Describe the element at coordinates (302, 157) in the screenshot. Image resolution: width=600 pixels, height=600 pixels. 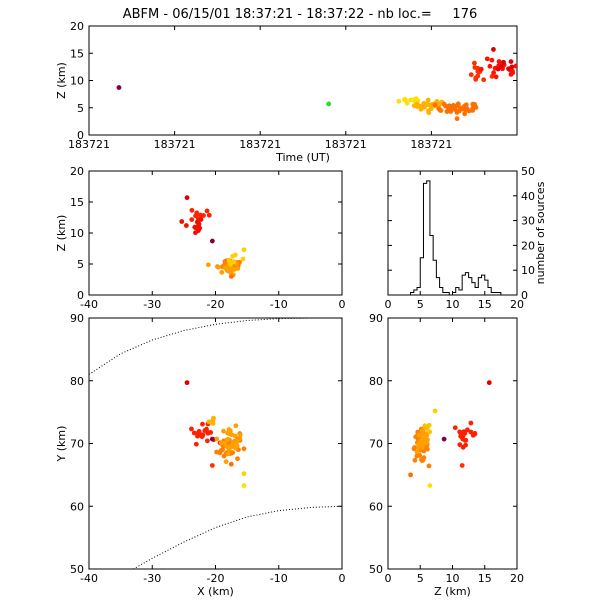
I see `x-axis-label: Time (UT)` at that location.